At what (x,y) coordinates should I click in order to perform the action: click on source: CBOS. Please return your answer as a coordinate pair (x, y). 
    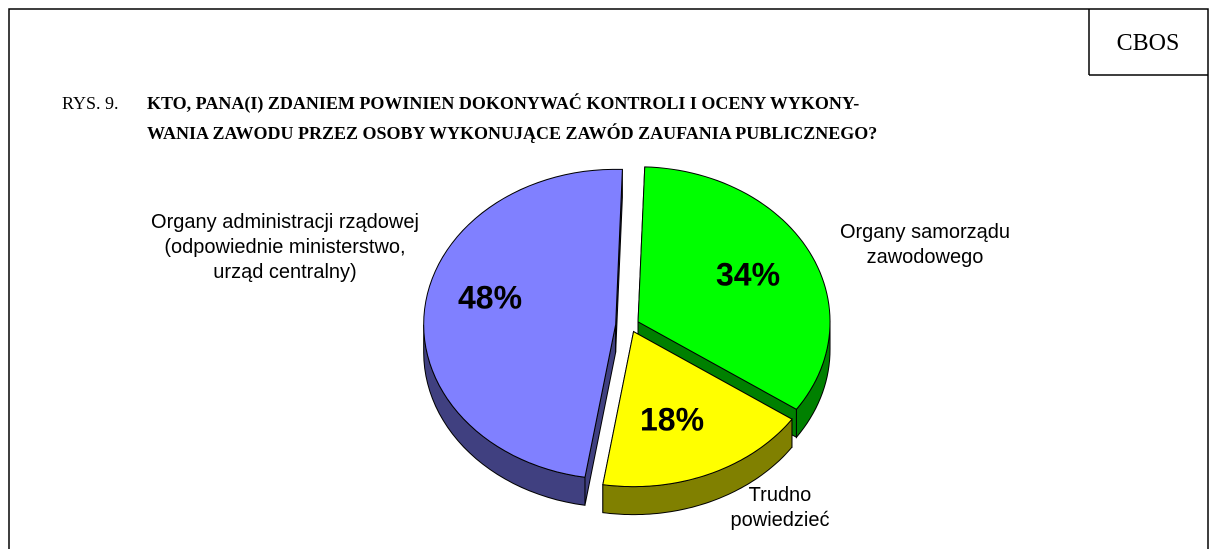
    Looking at the image, I should click on (1148, 43).